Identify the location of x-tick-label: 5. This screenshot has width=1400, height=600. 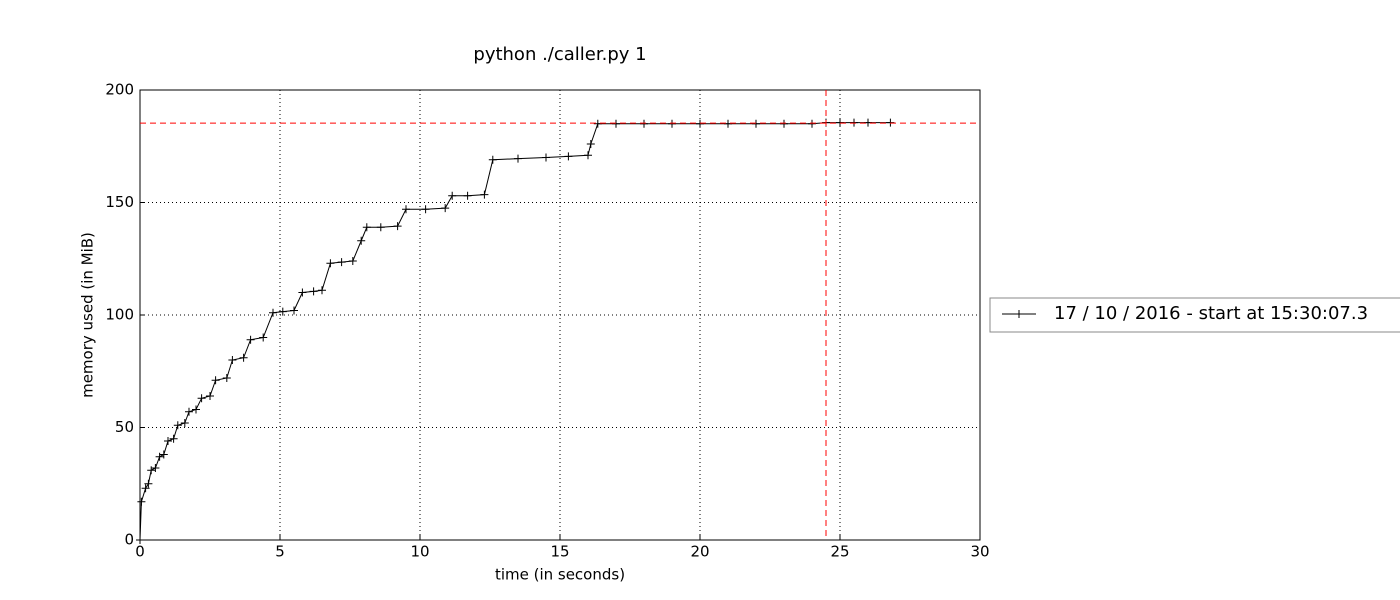
(280, 552).